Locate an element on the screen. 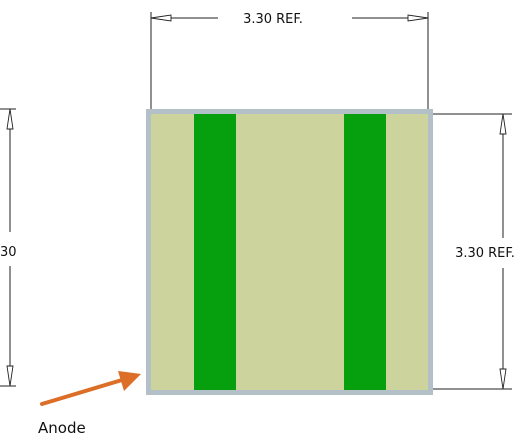  anode-callout: Anode is located at coordinates (89, 404).